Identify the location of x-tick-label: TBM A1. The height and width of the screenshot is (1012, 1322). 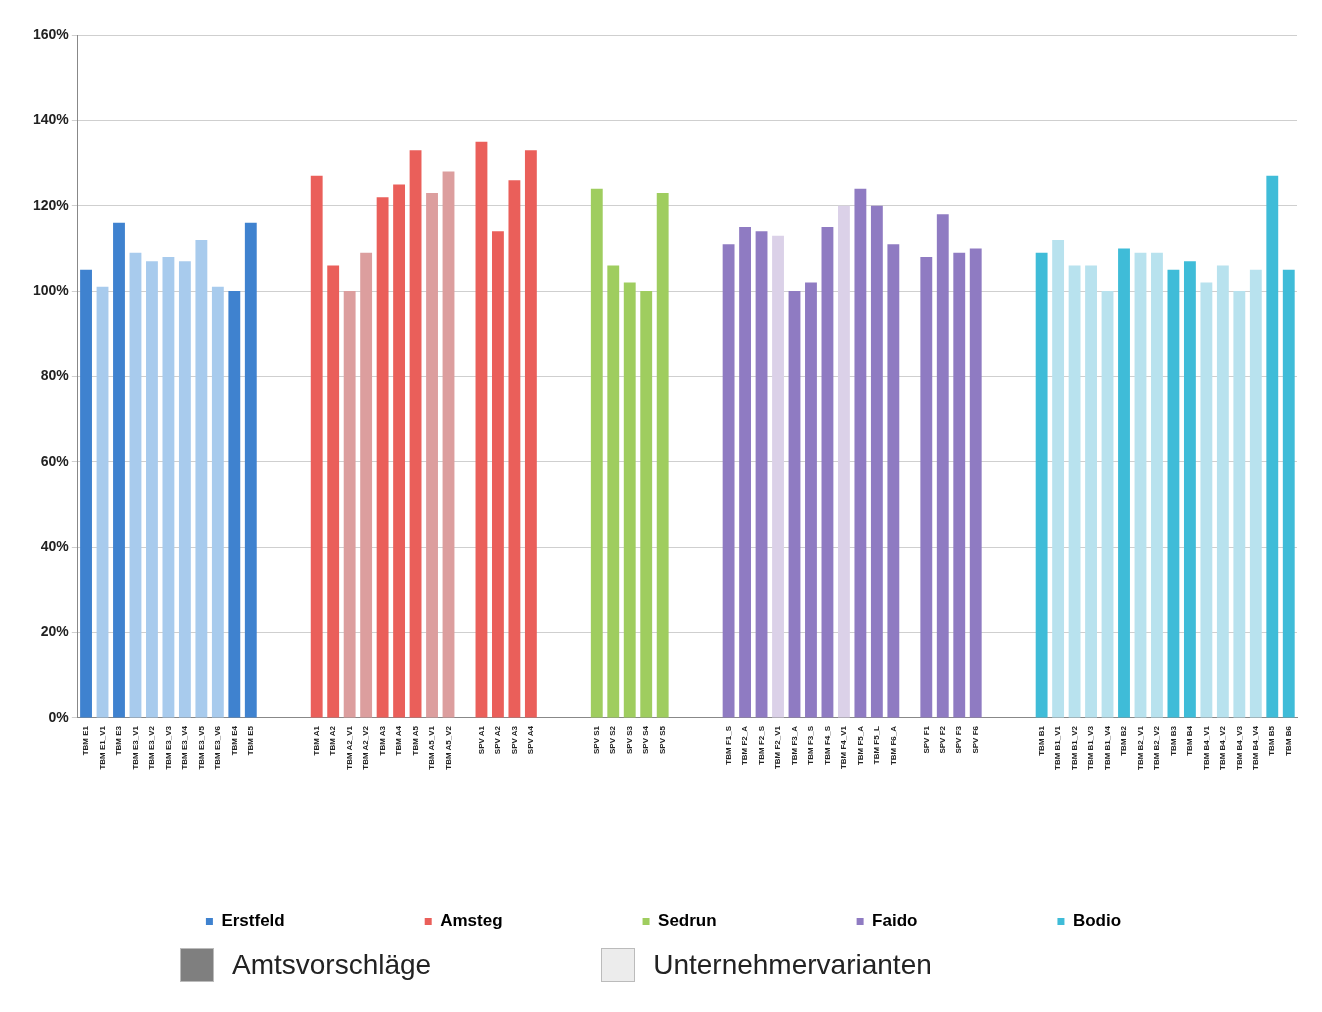
(316, 740).